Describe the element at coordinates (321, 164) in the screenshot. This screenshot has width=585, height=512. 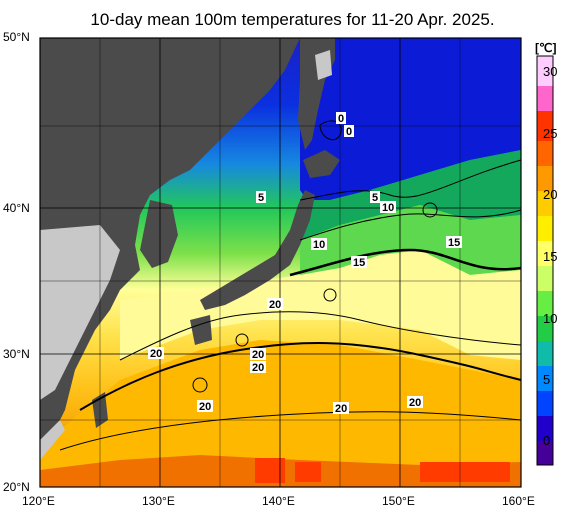
I see `japan-hokkaido` at that location.